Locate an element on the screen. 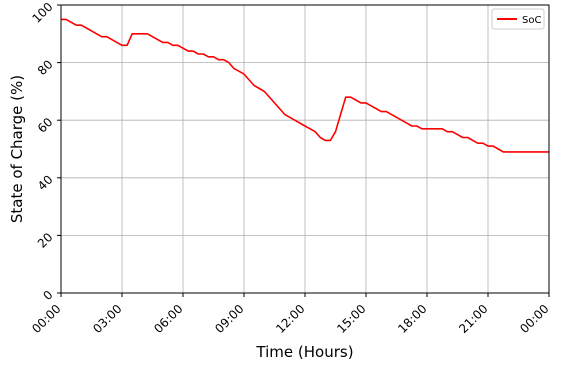  legend-box is located at coordinates (518, 19).